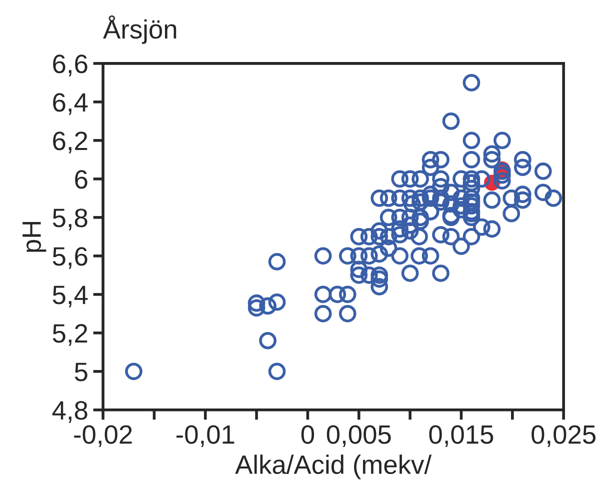 This screenshot has height=488, width=606. Describe the element at coordinates (70, 143) in the screenshot. I see `y-tick-label: 6,2` at that location.